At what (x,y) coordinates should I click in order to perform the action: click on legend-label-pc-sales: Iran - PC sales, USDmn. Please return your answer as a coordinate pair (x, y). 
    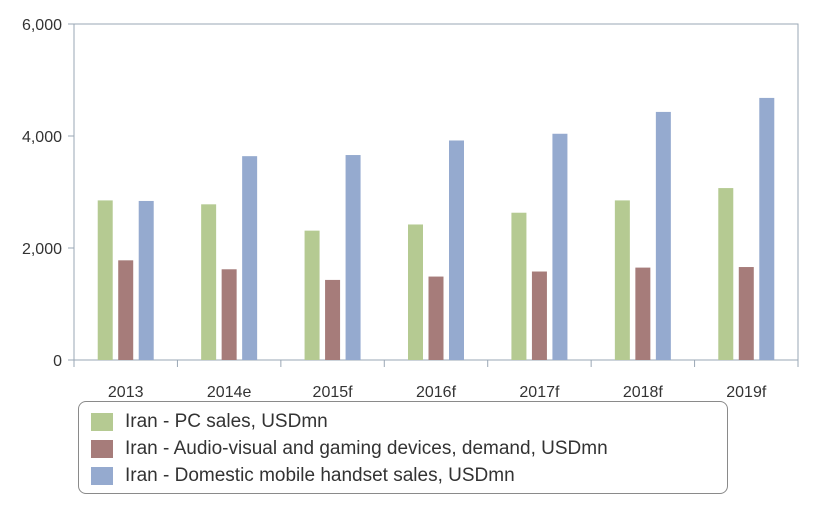
    Looking at the image, I should click on (226, 421).